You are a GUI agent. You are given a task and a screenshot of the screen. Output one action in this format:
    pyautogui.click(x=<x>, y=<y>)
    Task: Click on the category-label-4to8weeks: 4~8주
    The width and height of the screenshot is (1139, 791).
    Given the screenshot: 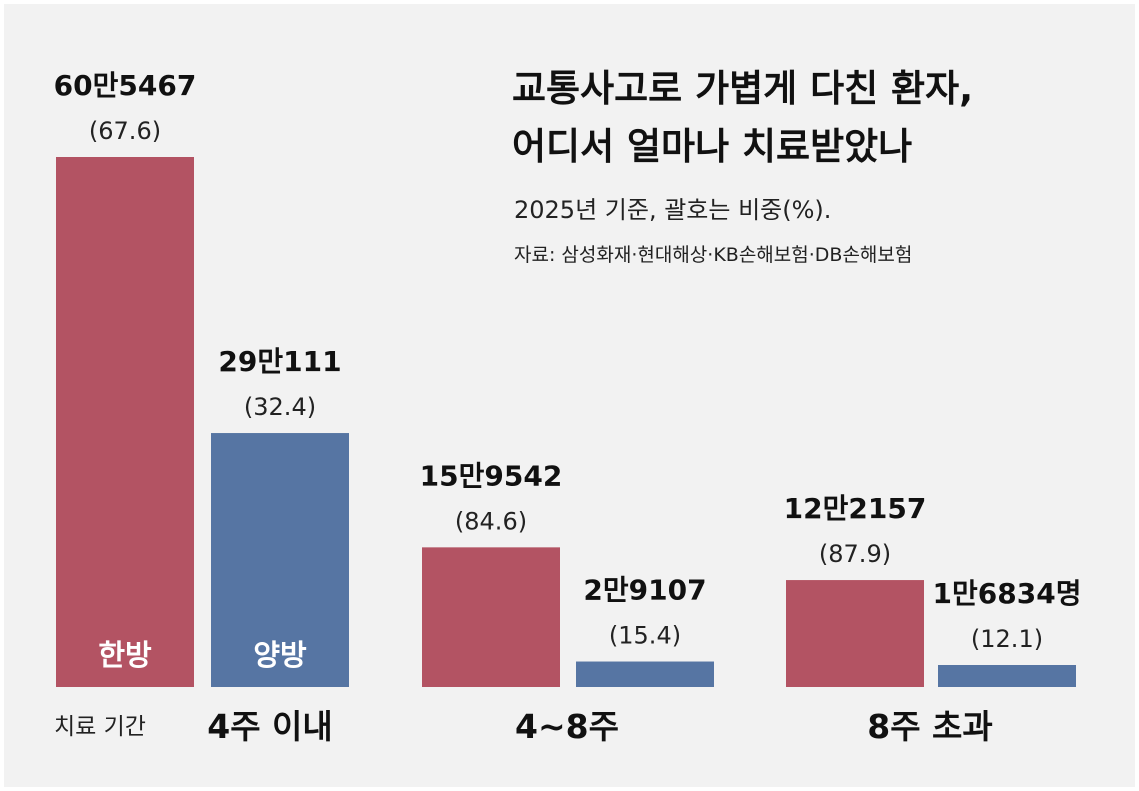 What is the action you would take?
    pyautogui.click(x=567, y=726)
    